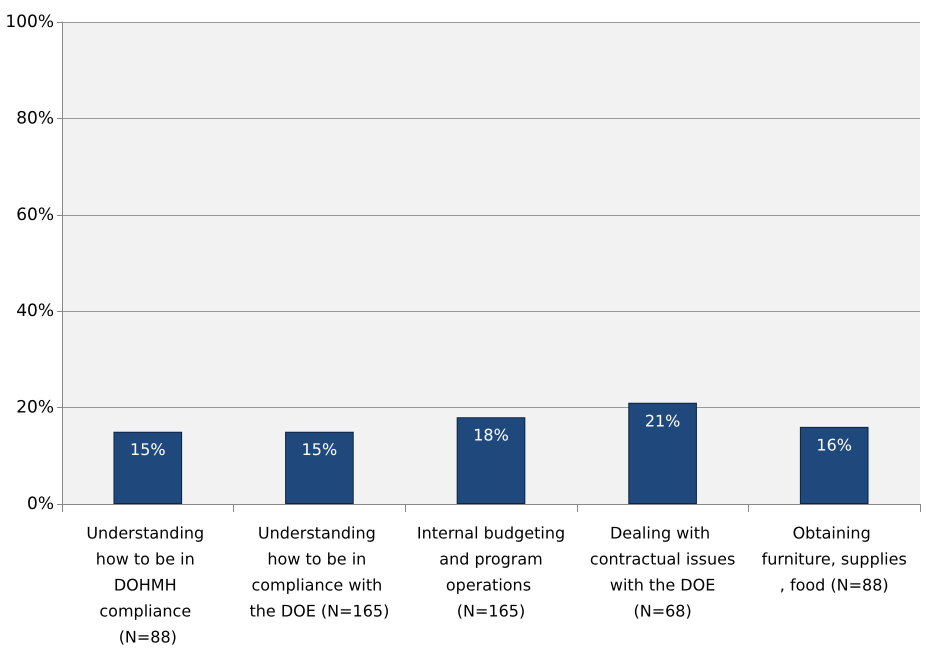 Image resolution: width=930 pixels, height=652 pixels. Describe the element at coordinates (662, 420) in the screenshot. I see `data-label: 21%` at that location.